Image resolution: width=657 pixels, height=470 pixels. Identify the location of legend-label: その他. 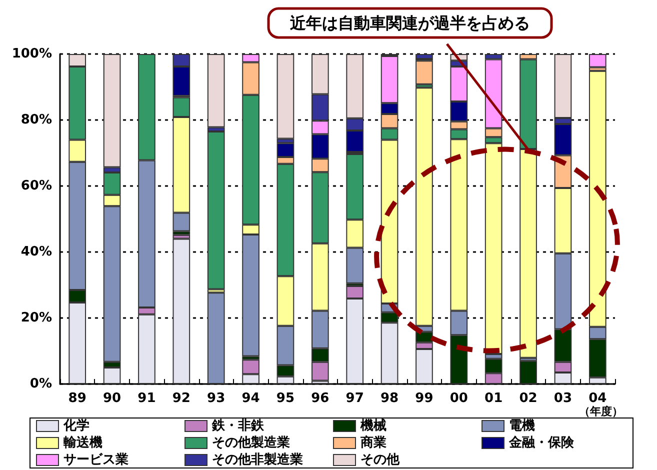
(380, 460).